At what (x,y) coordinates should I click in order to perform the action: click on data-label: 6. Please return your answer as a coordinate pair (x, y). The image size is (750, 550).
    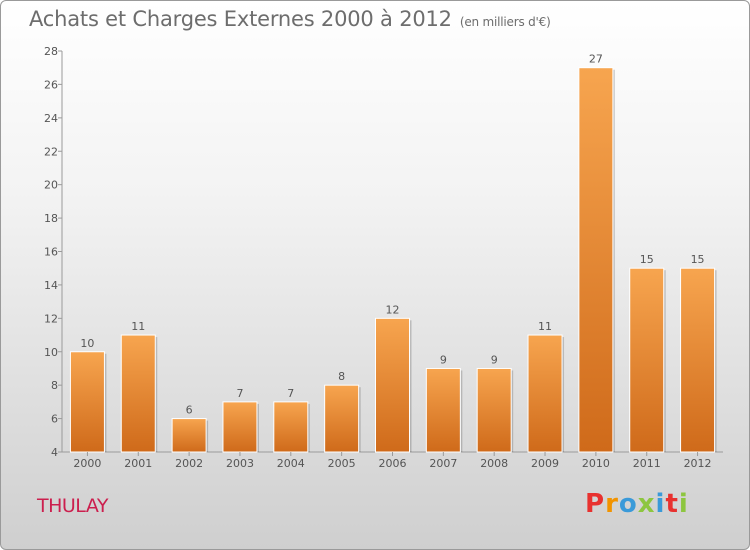
    Looking at the image, I should click on (189, 410).